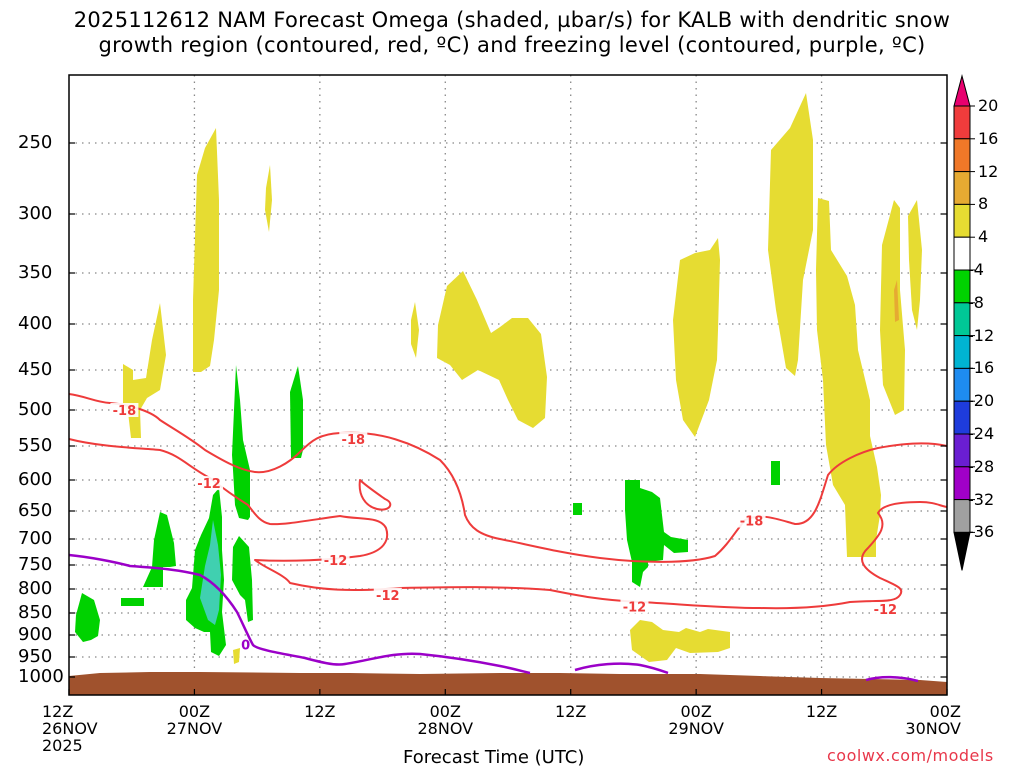 This screenshot has width=1024, height=768. I want to click on freezing-contours, so click(493, 618).